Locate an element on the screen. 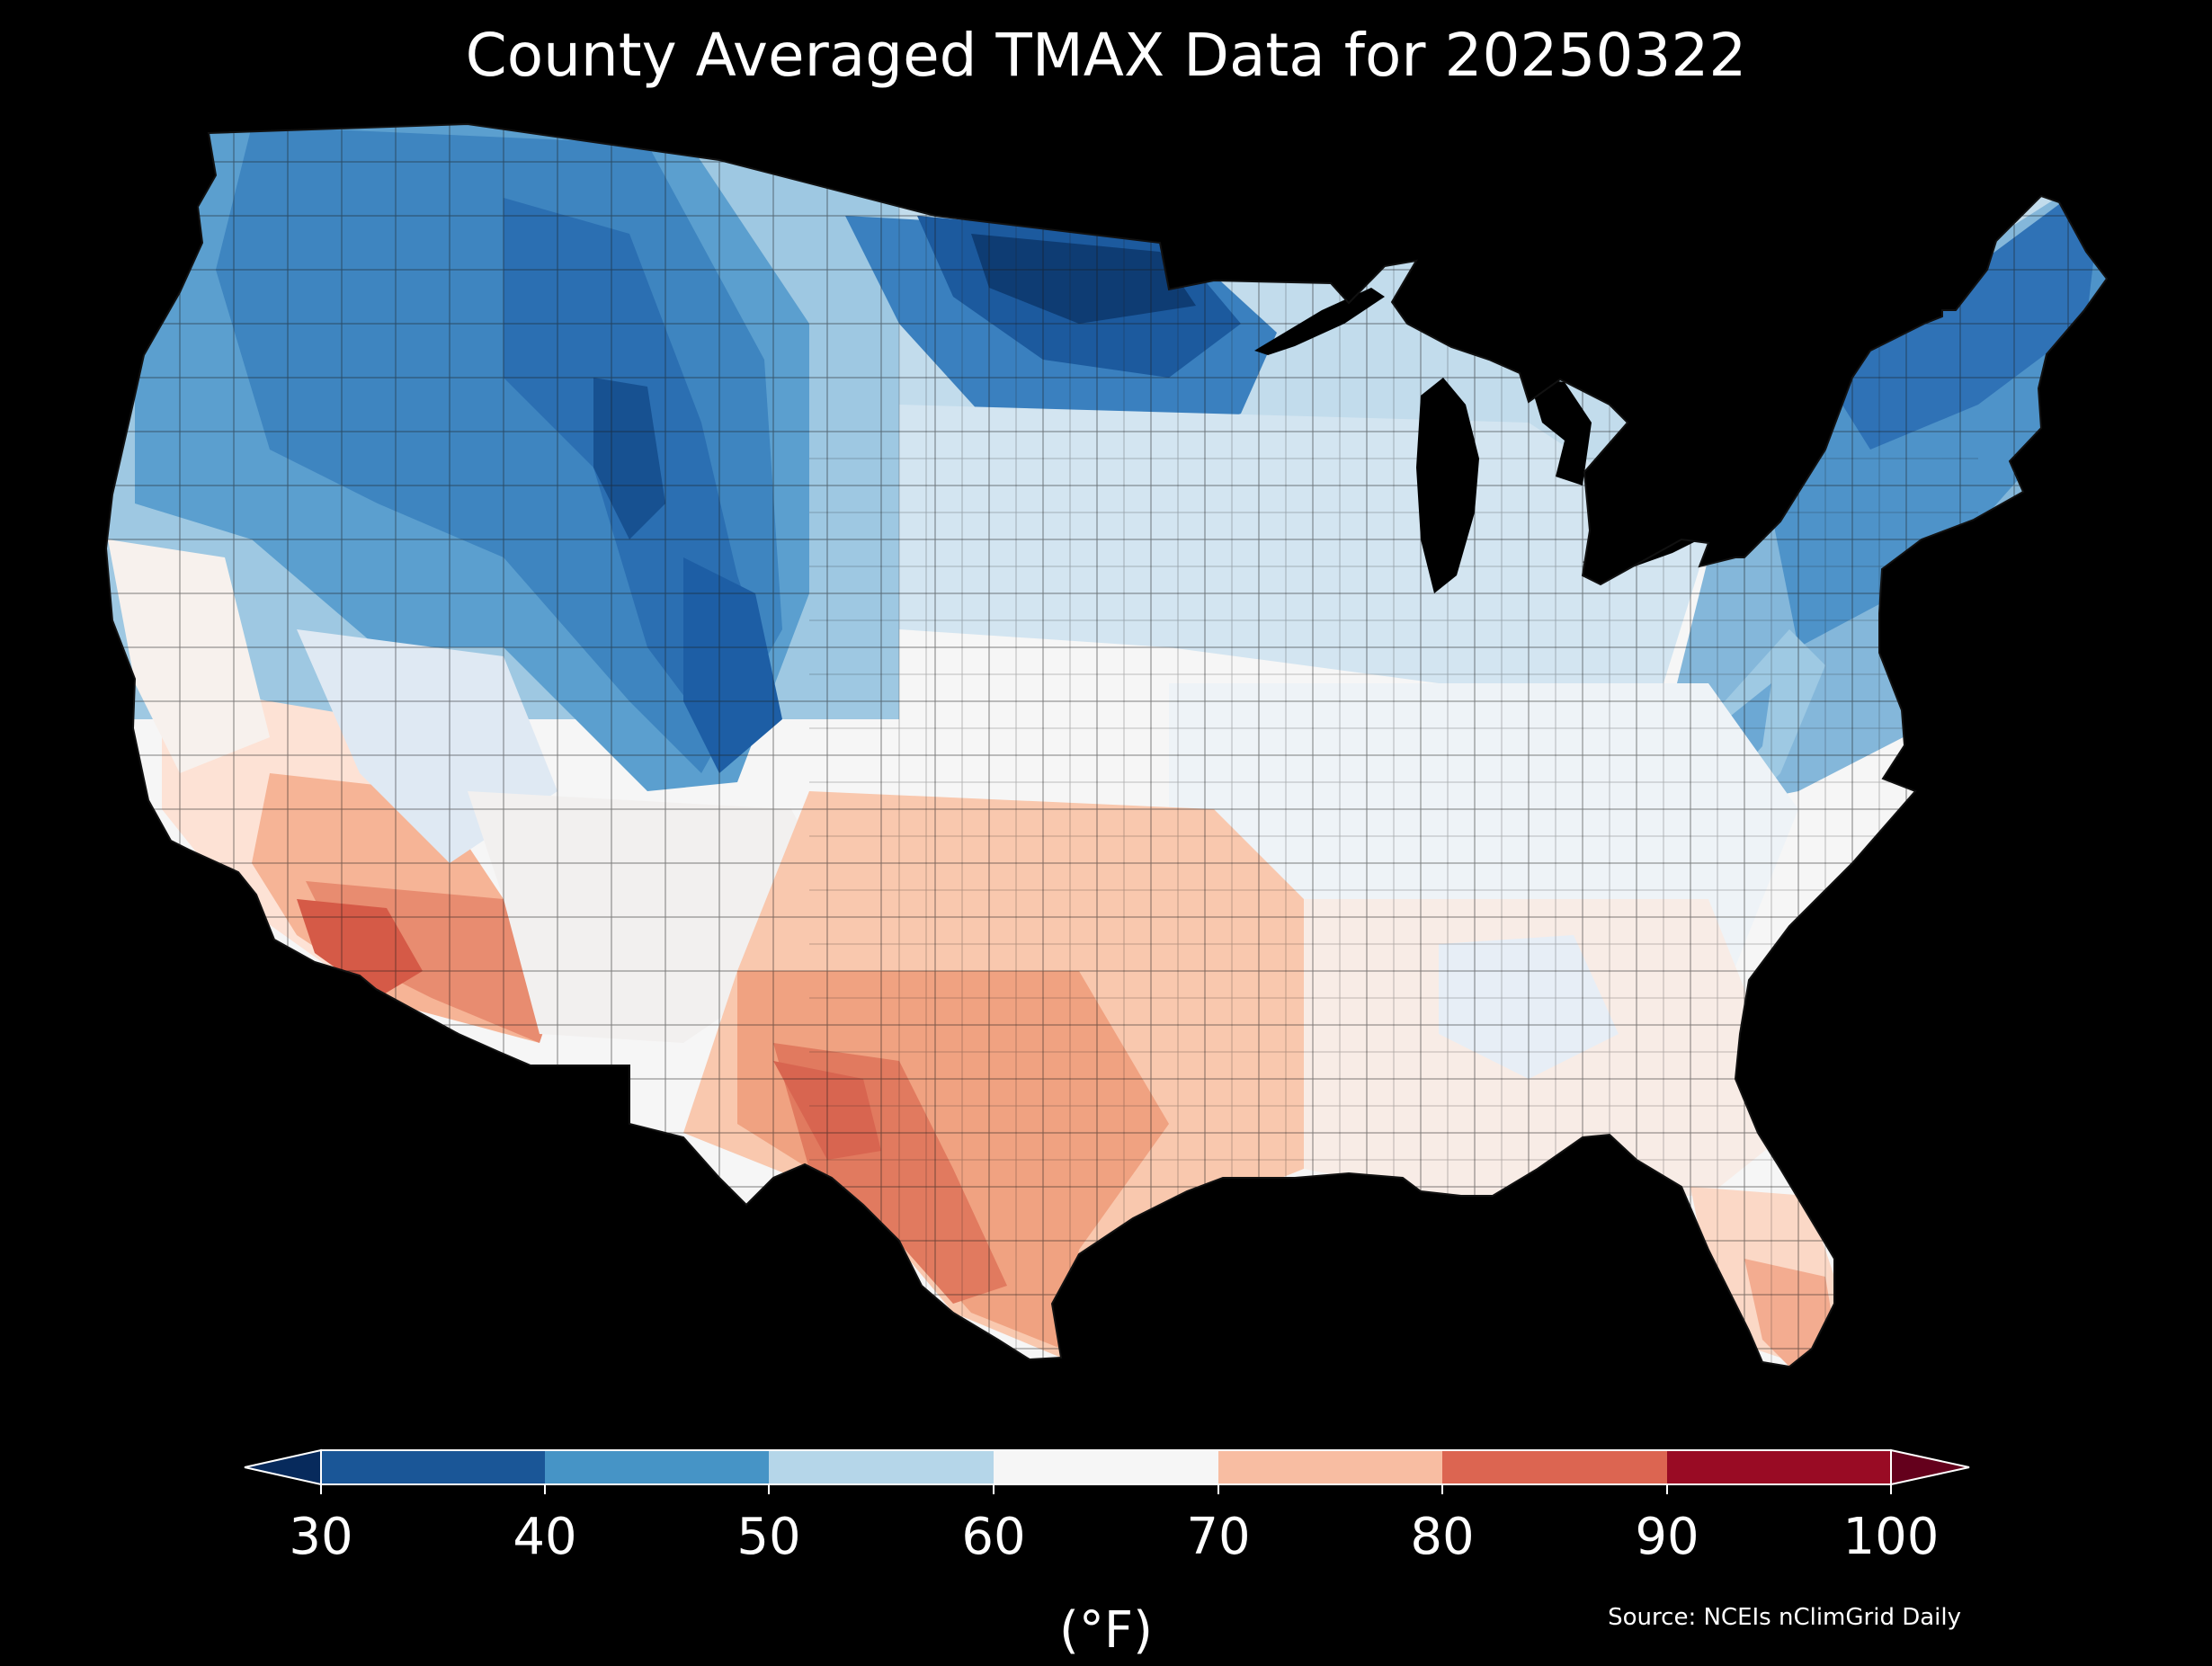 The image size is (2212, 1666). colorbar-tick-label: 50 is located at coordinates (768, 1537).